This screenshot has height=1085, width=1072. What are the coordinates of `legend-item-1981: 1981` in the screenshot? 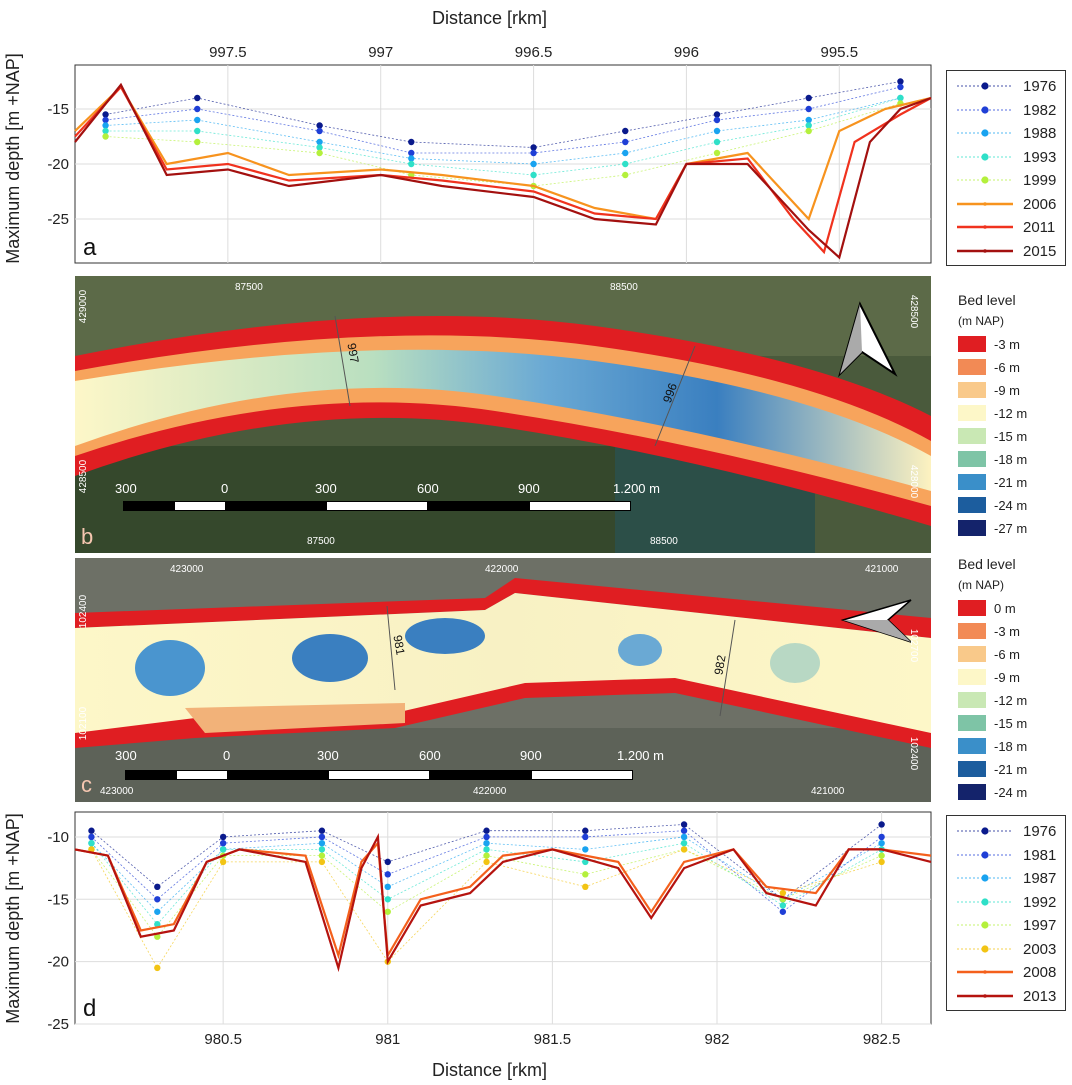 It's located at (1006, 856).